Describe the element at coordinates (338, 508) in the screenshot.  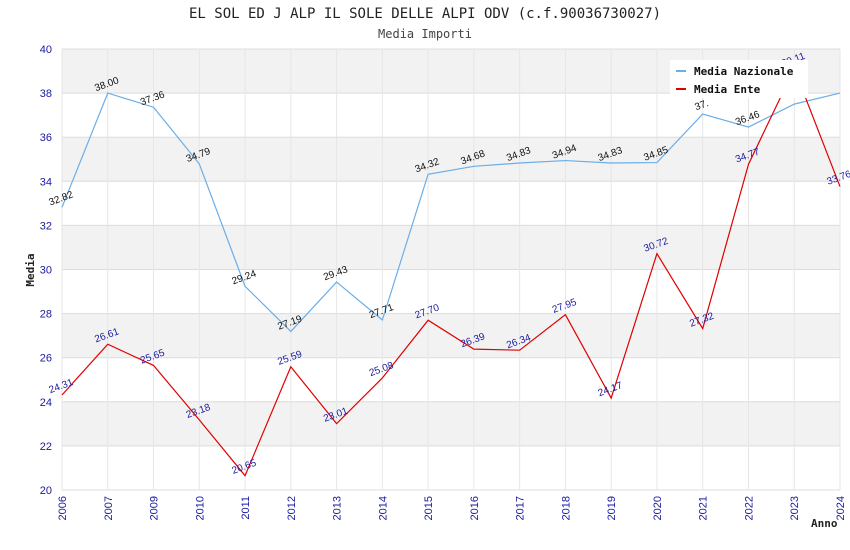
I see `x-tick-label: 2013` at that location.